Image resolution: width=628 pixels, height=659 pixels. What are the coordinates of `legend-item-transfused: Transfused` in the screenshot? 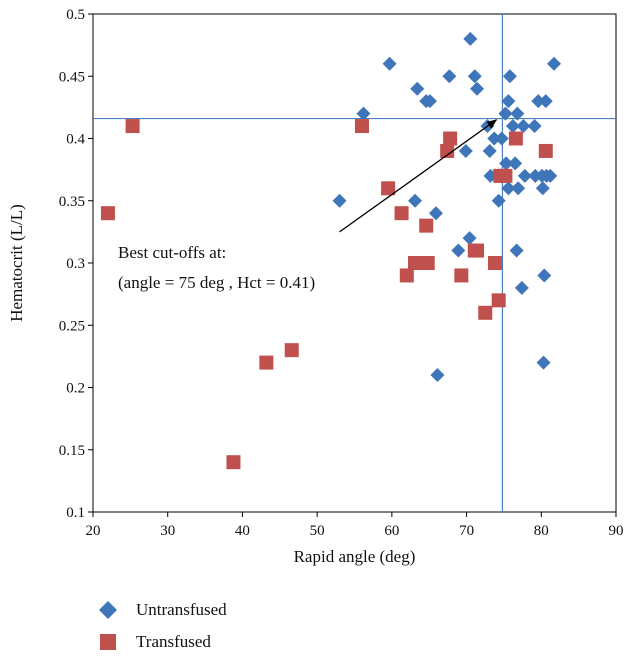 It's located at (154, 642).